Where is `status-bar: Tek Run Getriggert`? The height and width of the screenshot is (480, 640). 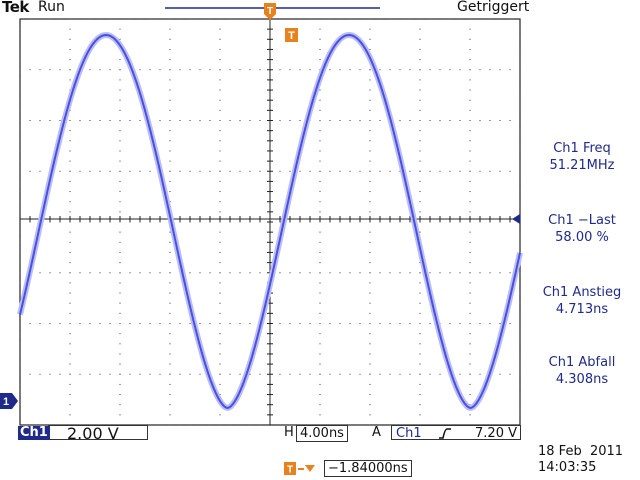
status-bar: Tek Run Getriggert is located at coordinates (320, 9).